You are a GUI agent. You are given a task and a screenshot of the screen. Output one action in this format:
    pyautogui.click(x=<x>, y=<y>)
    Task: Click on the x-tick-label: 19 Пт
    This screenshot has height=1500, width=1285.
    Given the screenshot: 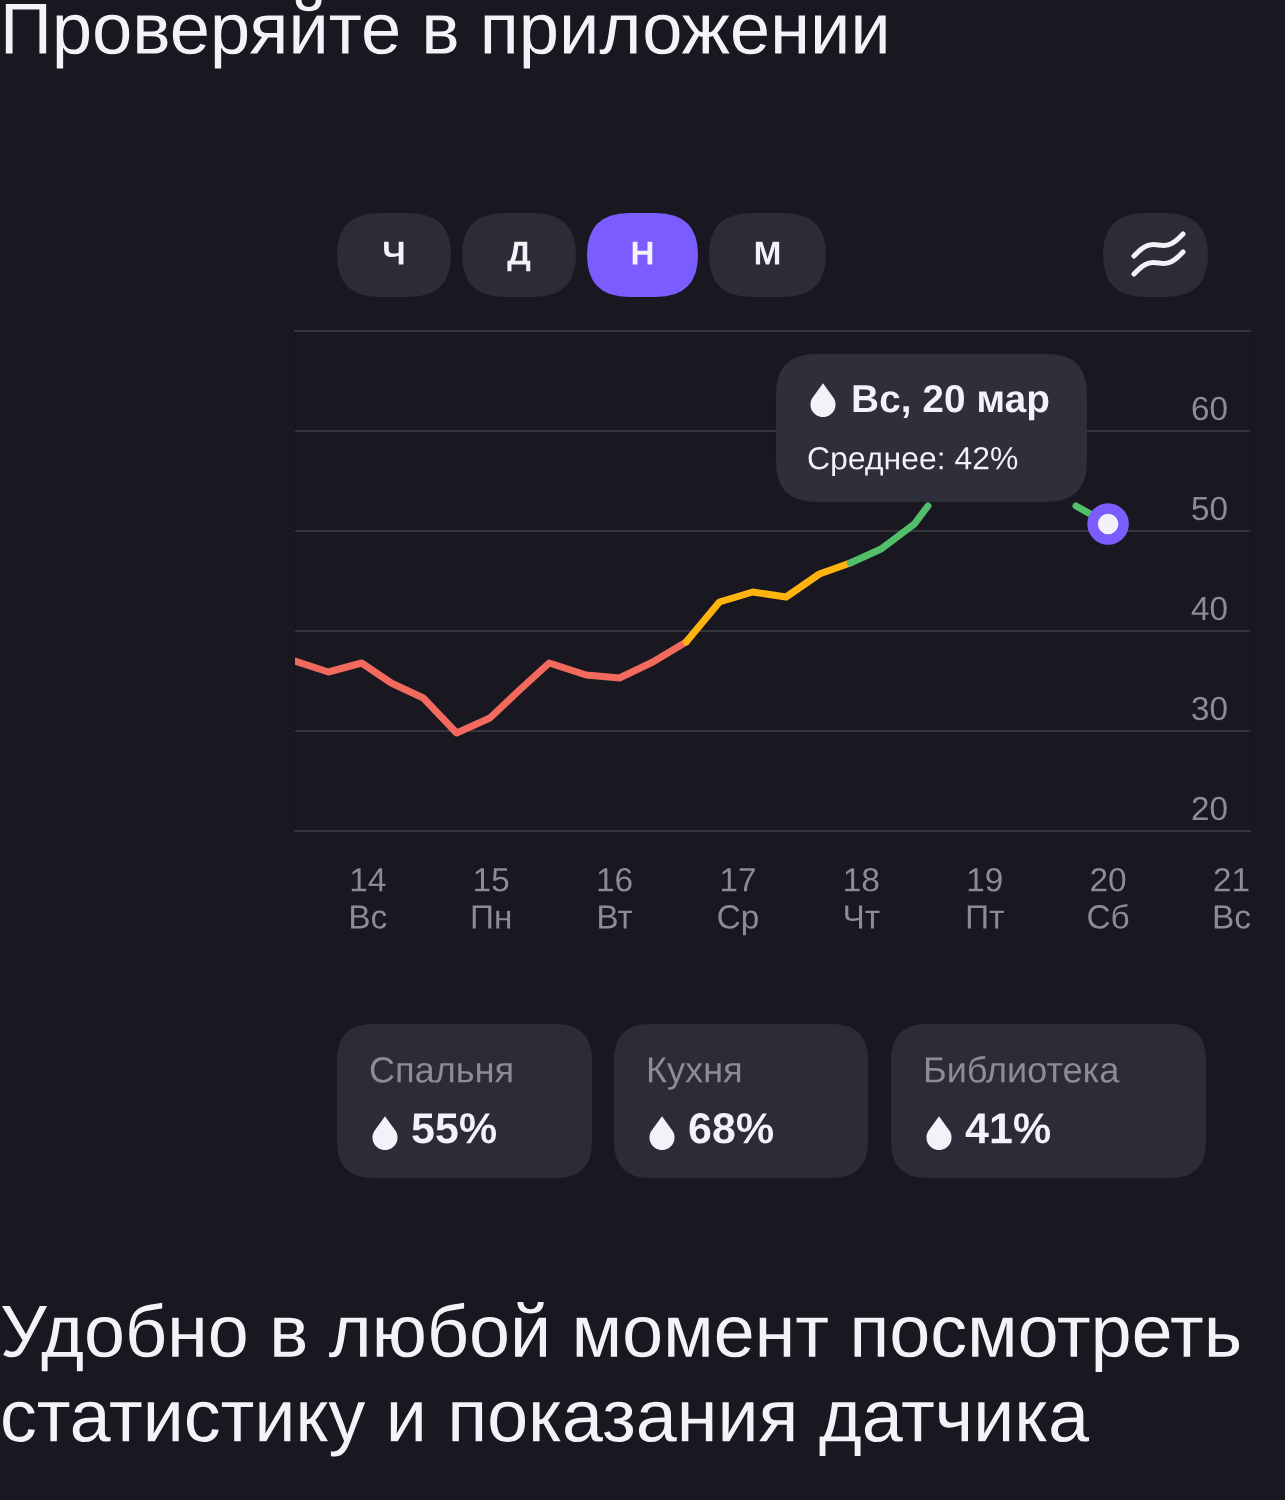 What is the action you would take?
    pyautogui.click(x=985, y=898)
    